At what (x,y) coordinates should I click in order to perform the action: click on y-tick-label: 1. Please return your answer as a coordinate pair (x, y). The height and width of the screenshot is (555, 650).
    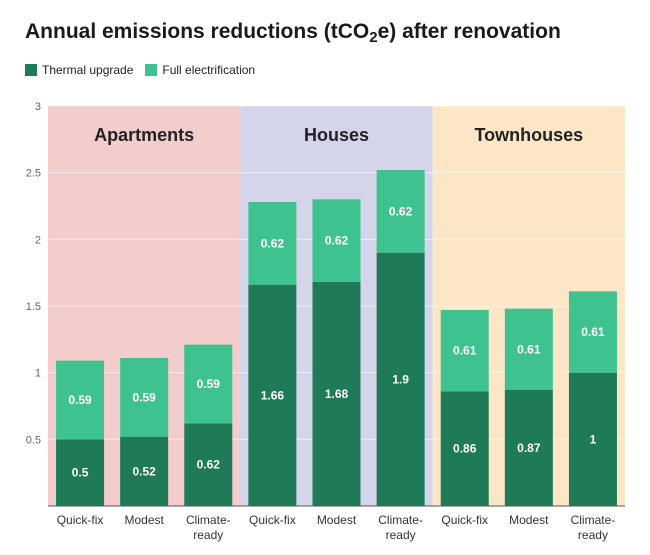
    Looking at the image, I should click on (38, 374).